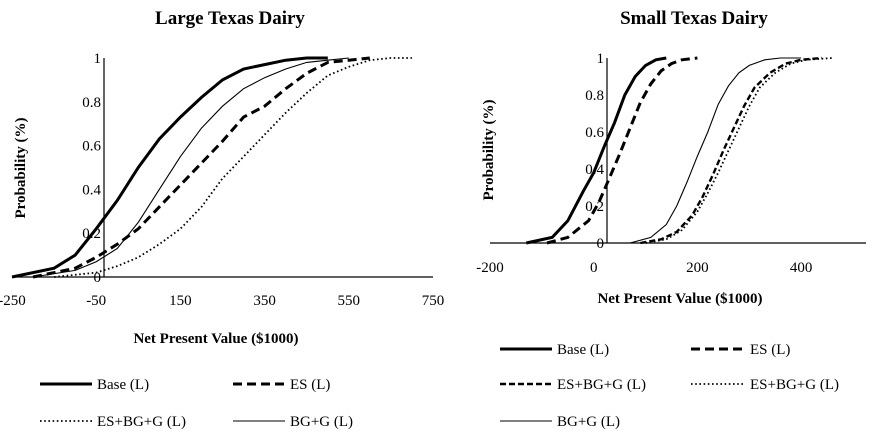 The height and width of the screenshot is (438, 892). Describe the element at coordinates (694, 18) in the screenshot. I see `small-dairy-title: Small Texas Dairy` at that location.